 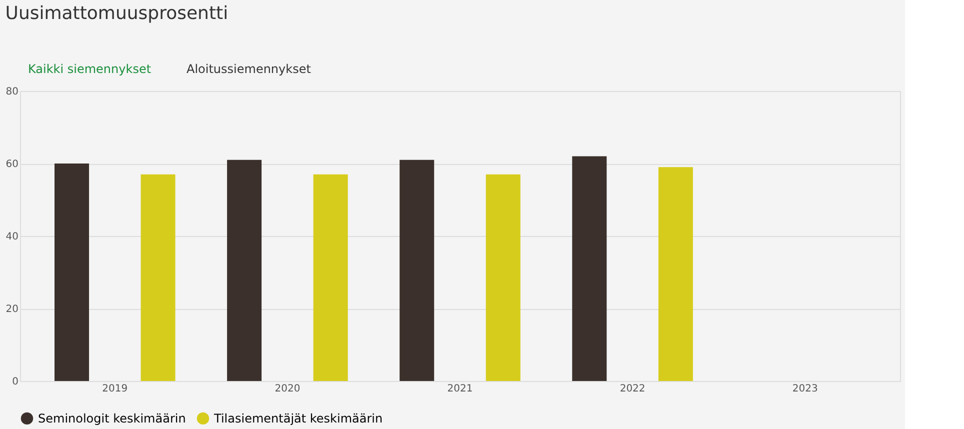 What do you see at coordinates (298, 418) in the screenshot?
I see `legend-label: Tilasiementäjät keskimäärin` at bounding box center [298, 418].